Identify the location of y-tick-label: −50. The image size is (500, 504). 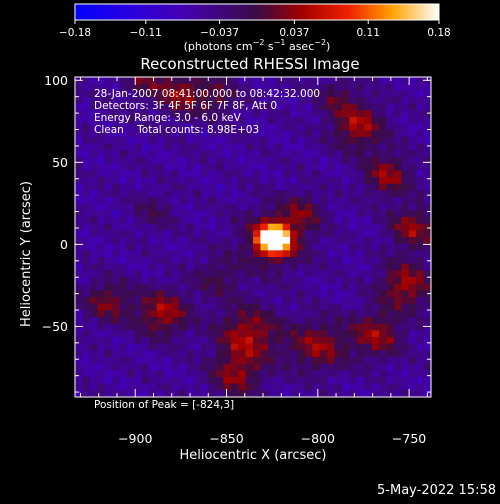
(55, 326).